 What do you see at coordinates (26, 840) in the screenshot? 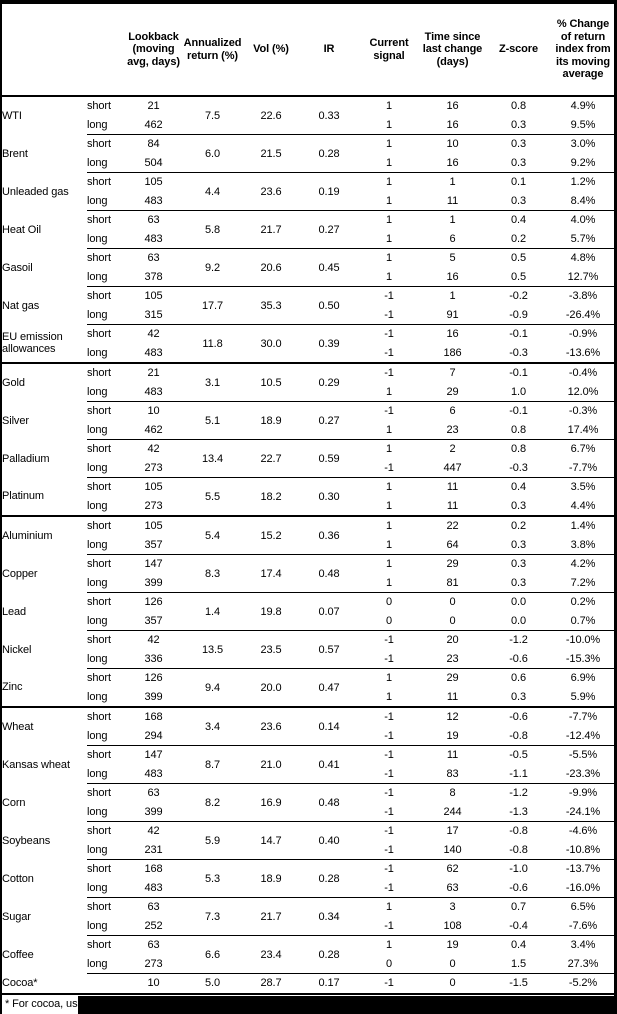
I see `row-label: Soybeans` at bounding box center [26, 840].